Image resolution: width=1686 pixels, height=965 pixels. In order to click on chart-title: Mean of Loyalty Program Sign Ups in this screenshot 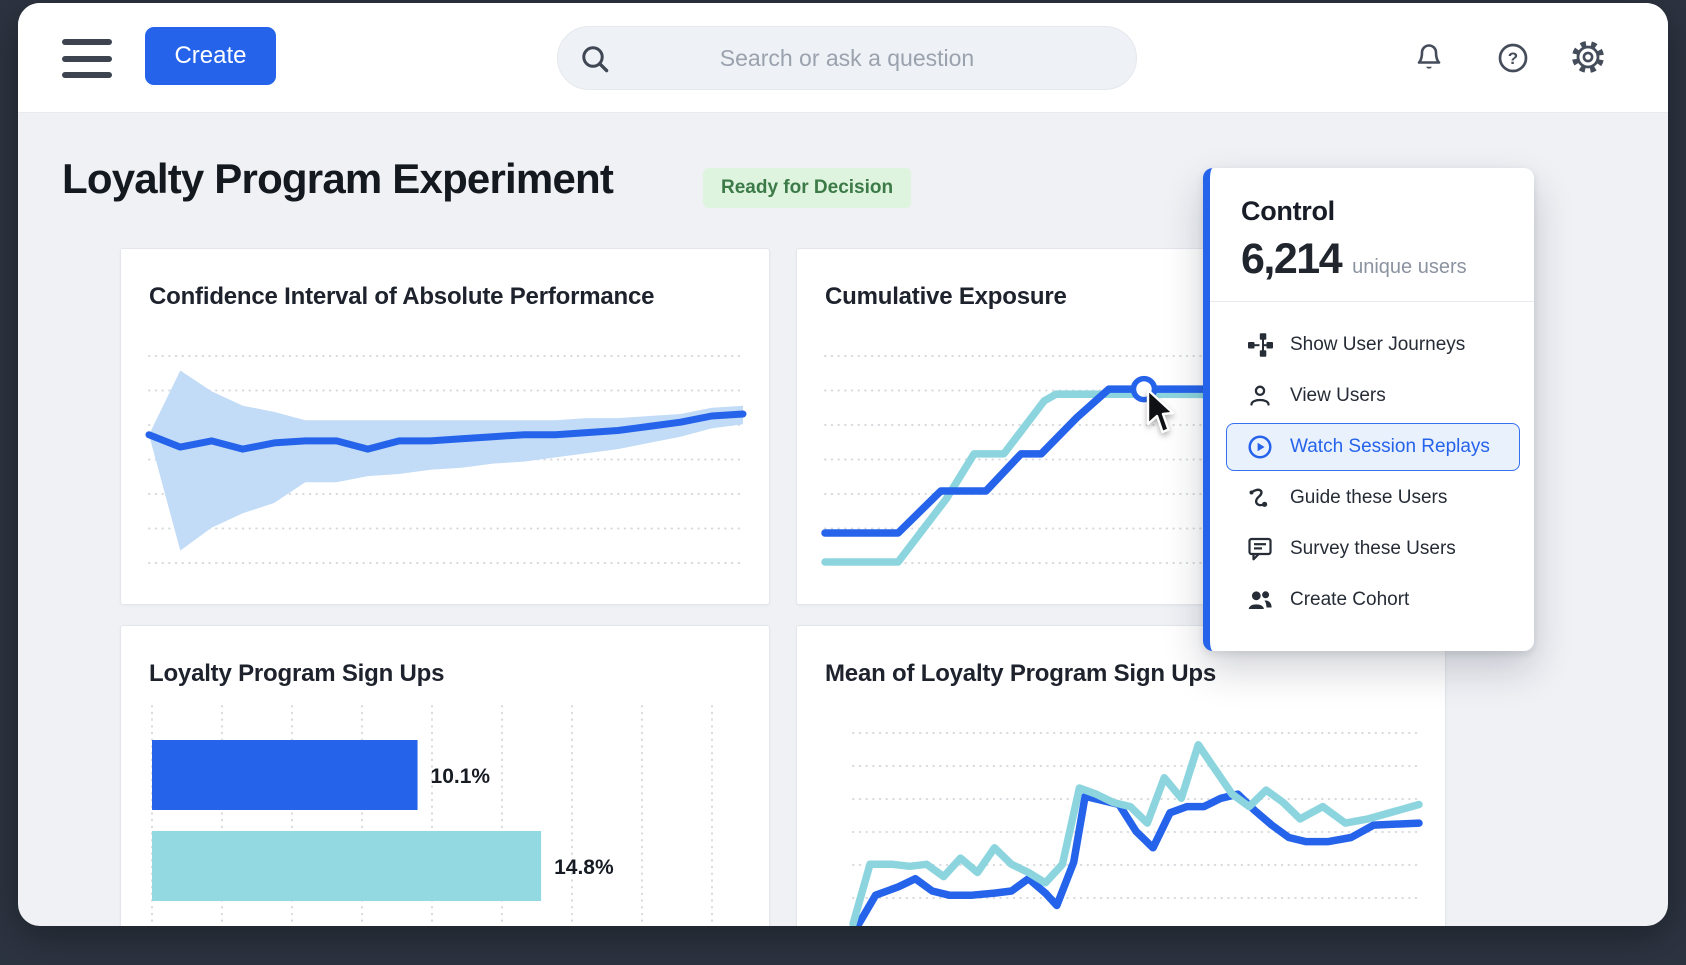, I will do `click(1020, 673)`.